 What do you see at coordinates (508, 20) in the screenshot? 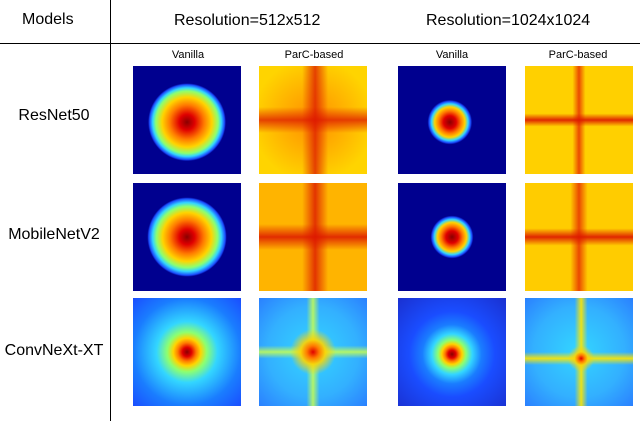
I see `resolution-1024-header: Resolution=1024x1024` at bounding box center [508, 20].